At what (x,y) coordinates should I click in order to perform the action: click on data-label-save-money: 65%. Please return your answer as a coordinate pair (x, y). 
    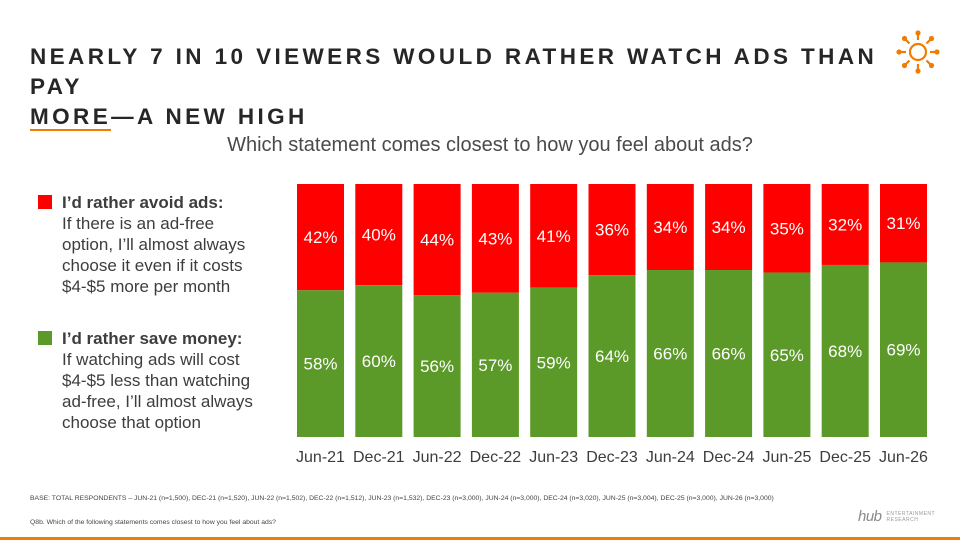
    Looking at the image, I should click on (787, 355).